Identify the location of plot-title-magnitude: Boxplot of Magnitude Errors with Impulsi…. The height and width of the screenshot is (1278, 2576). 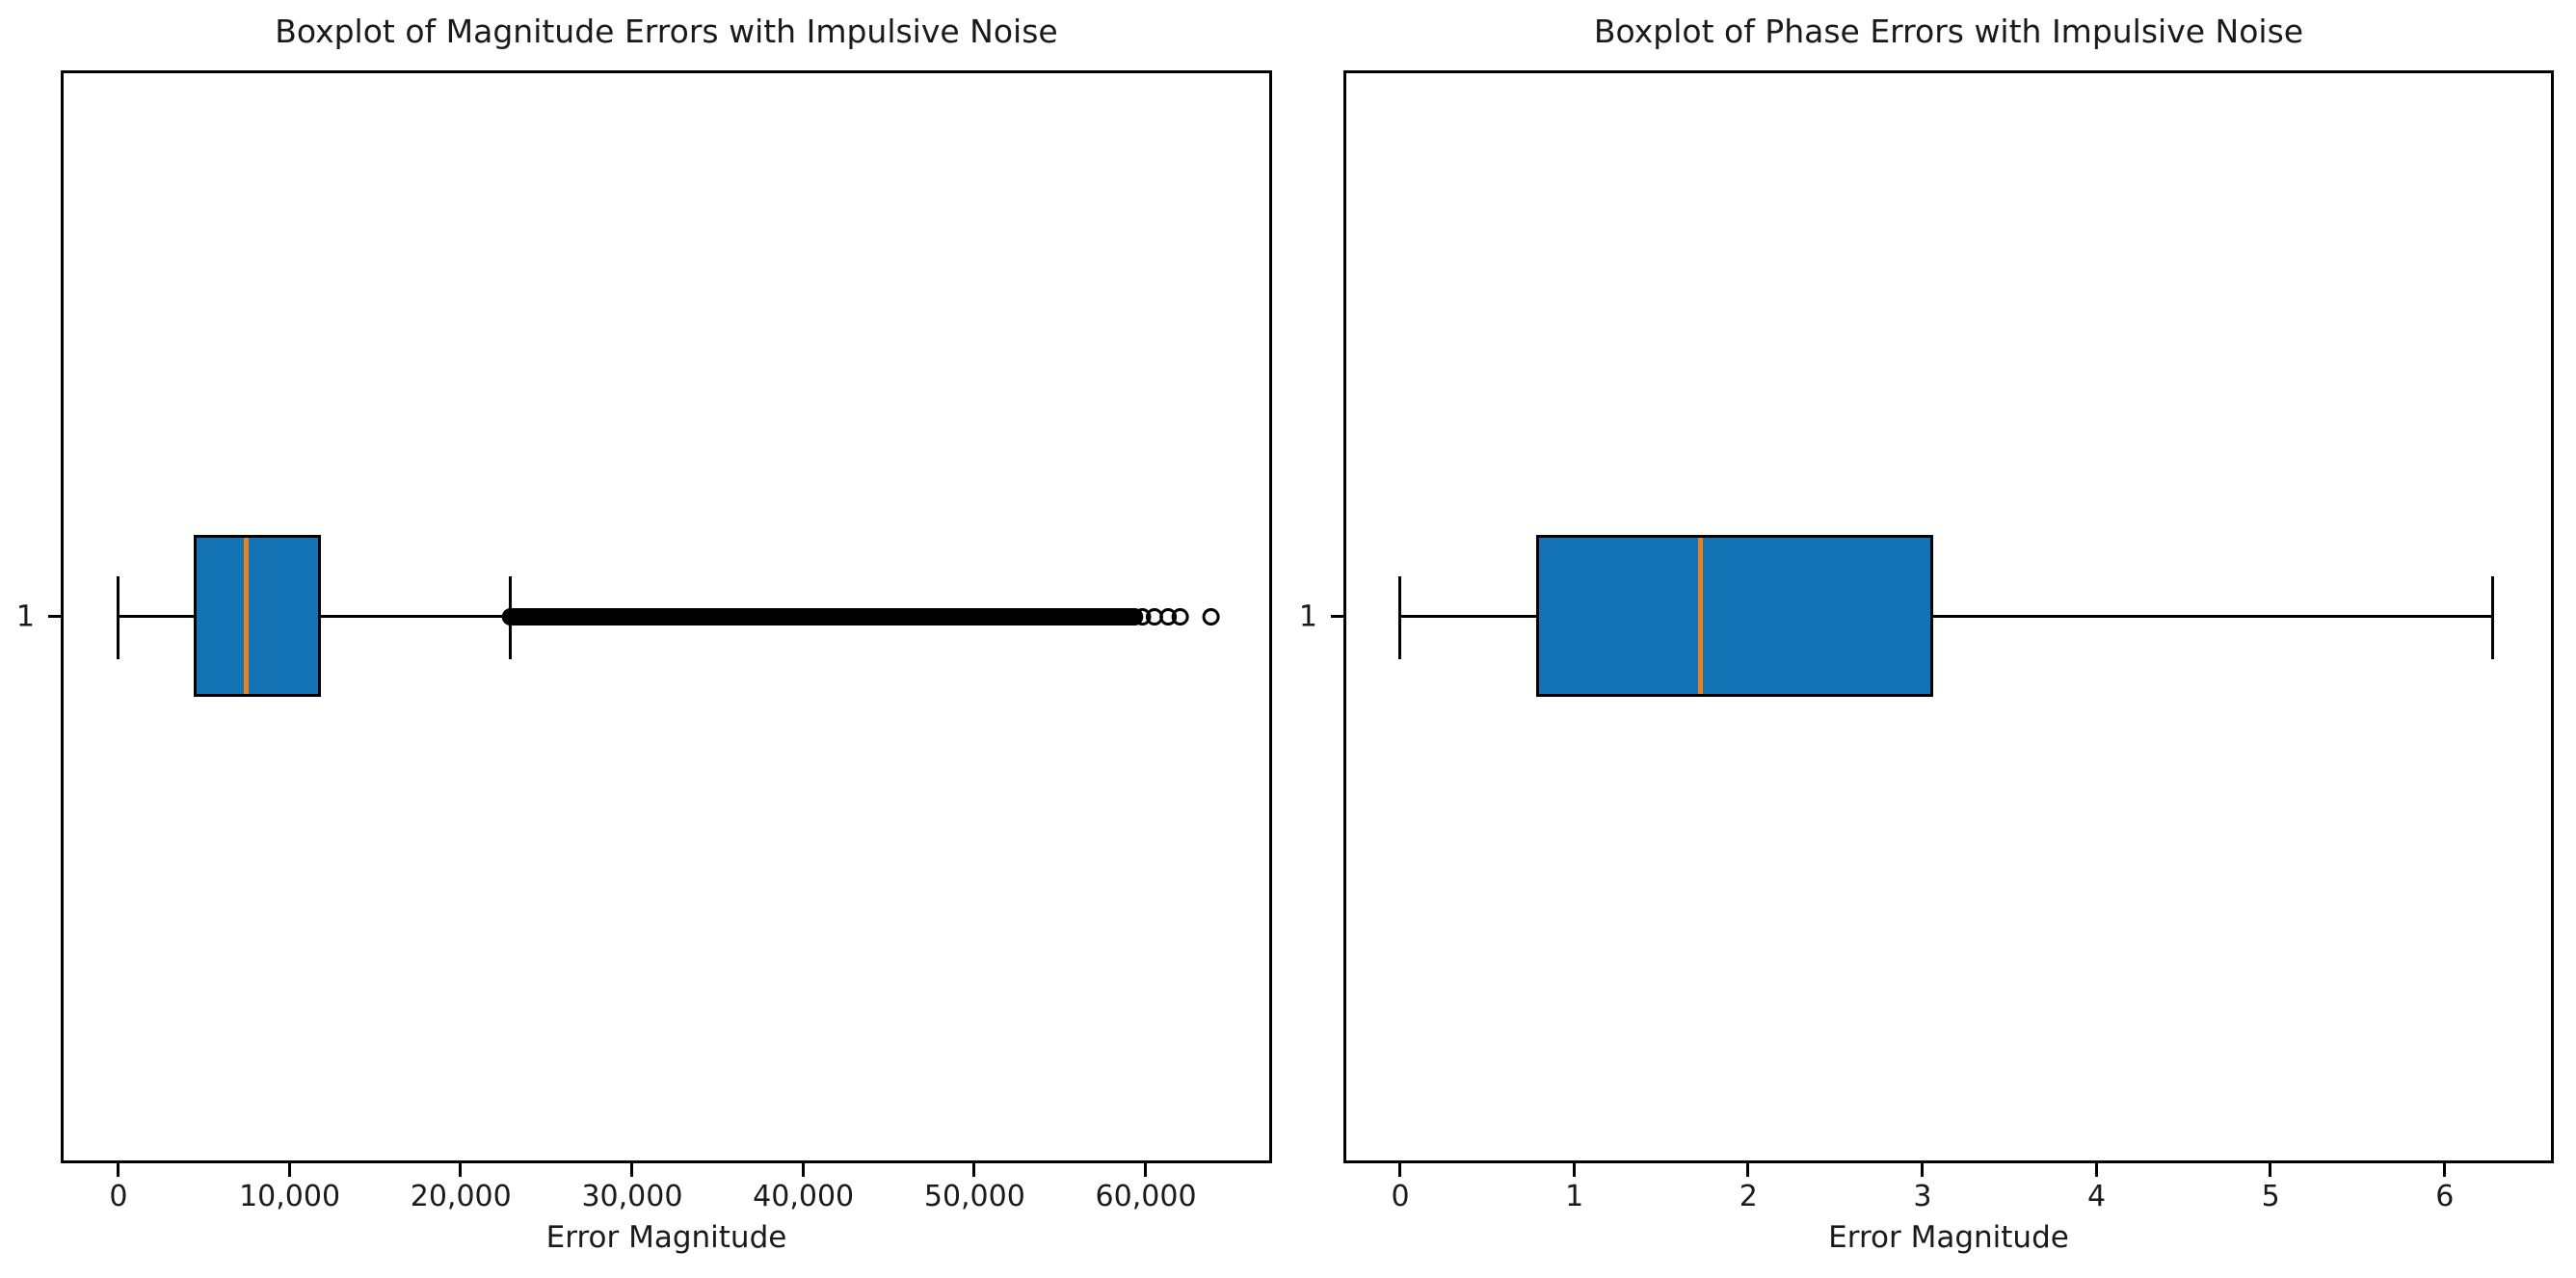
(666, 31).